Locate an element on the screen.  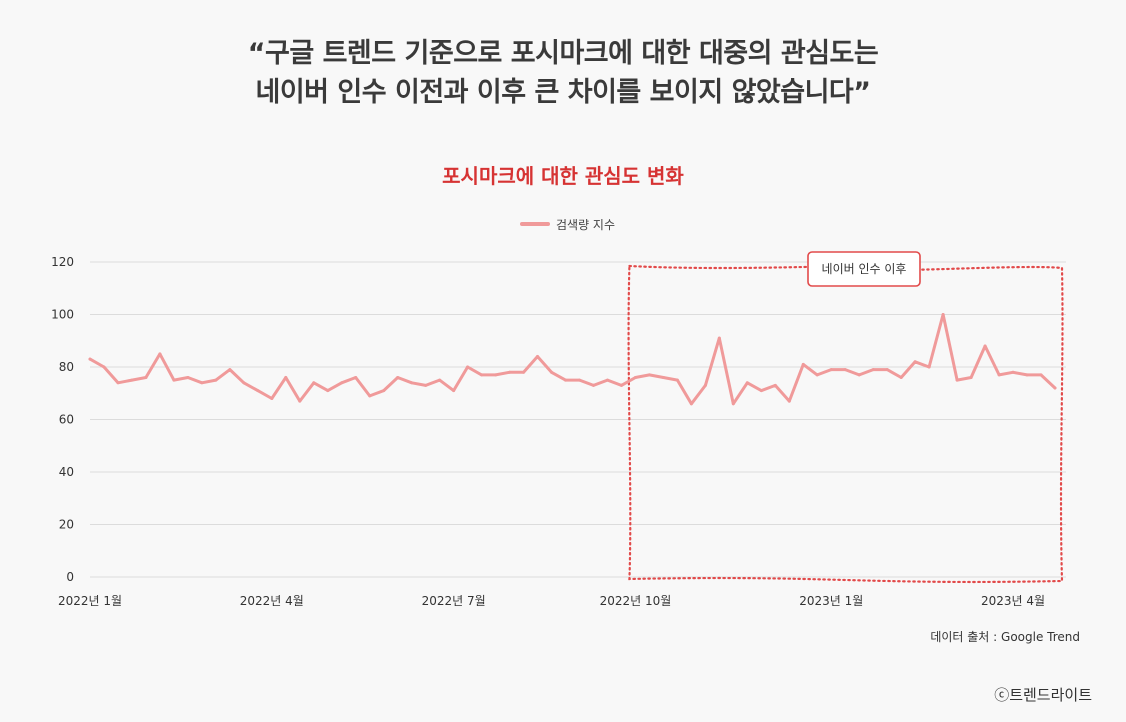
y-axis-ticks: 0 20 40 60 80 100 120 is located at coordinates (62, 419).